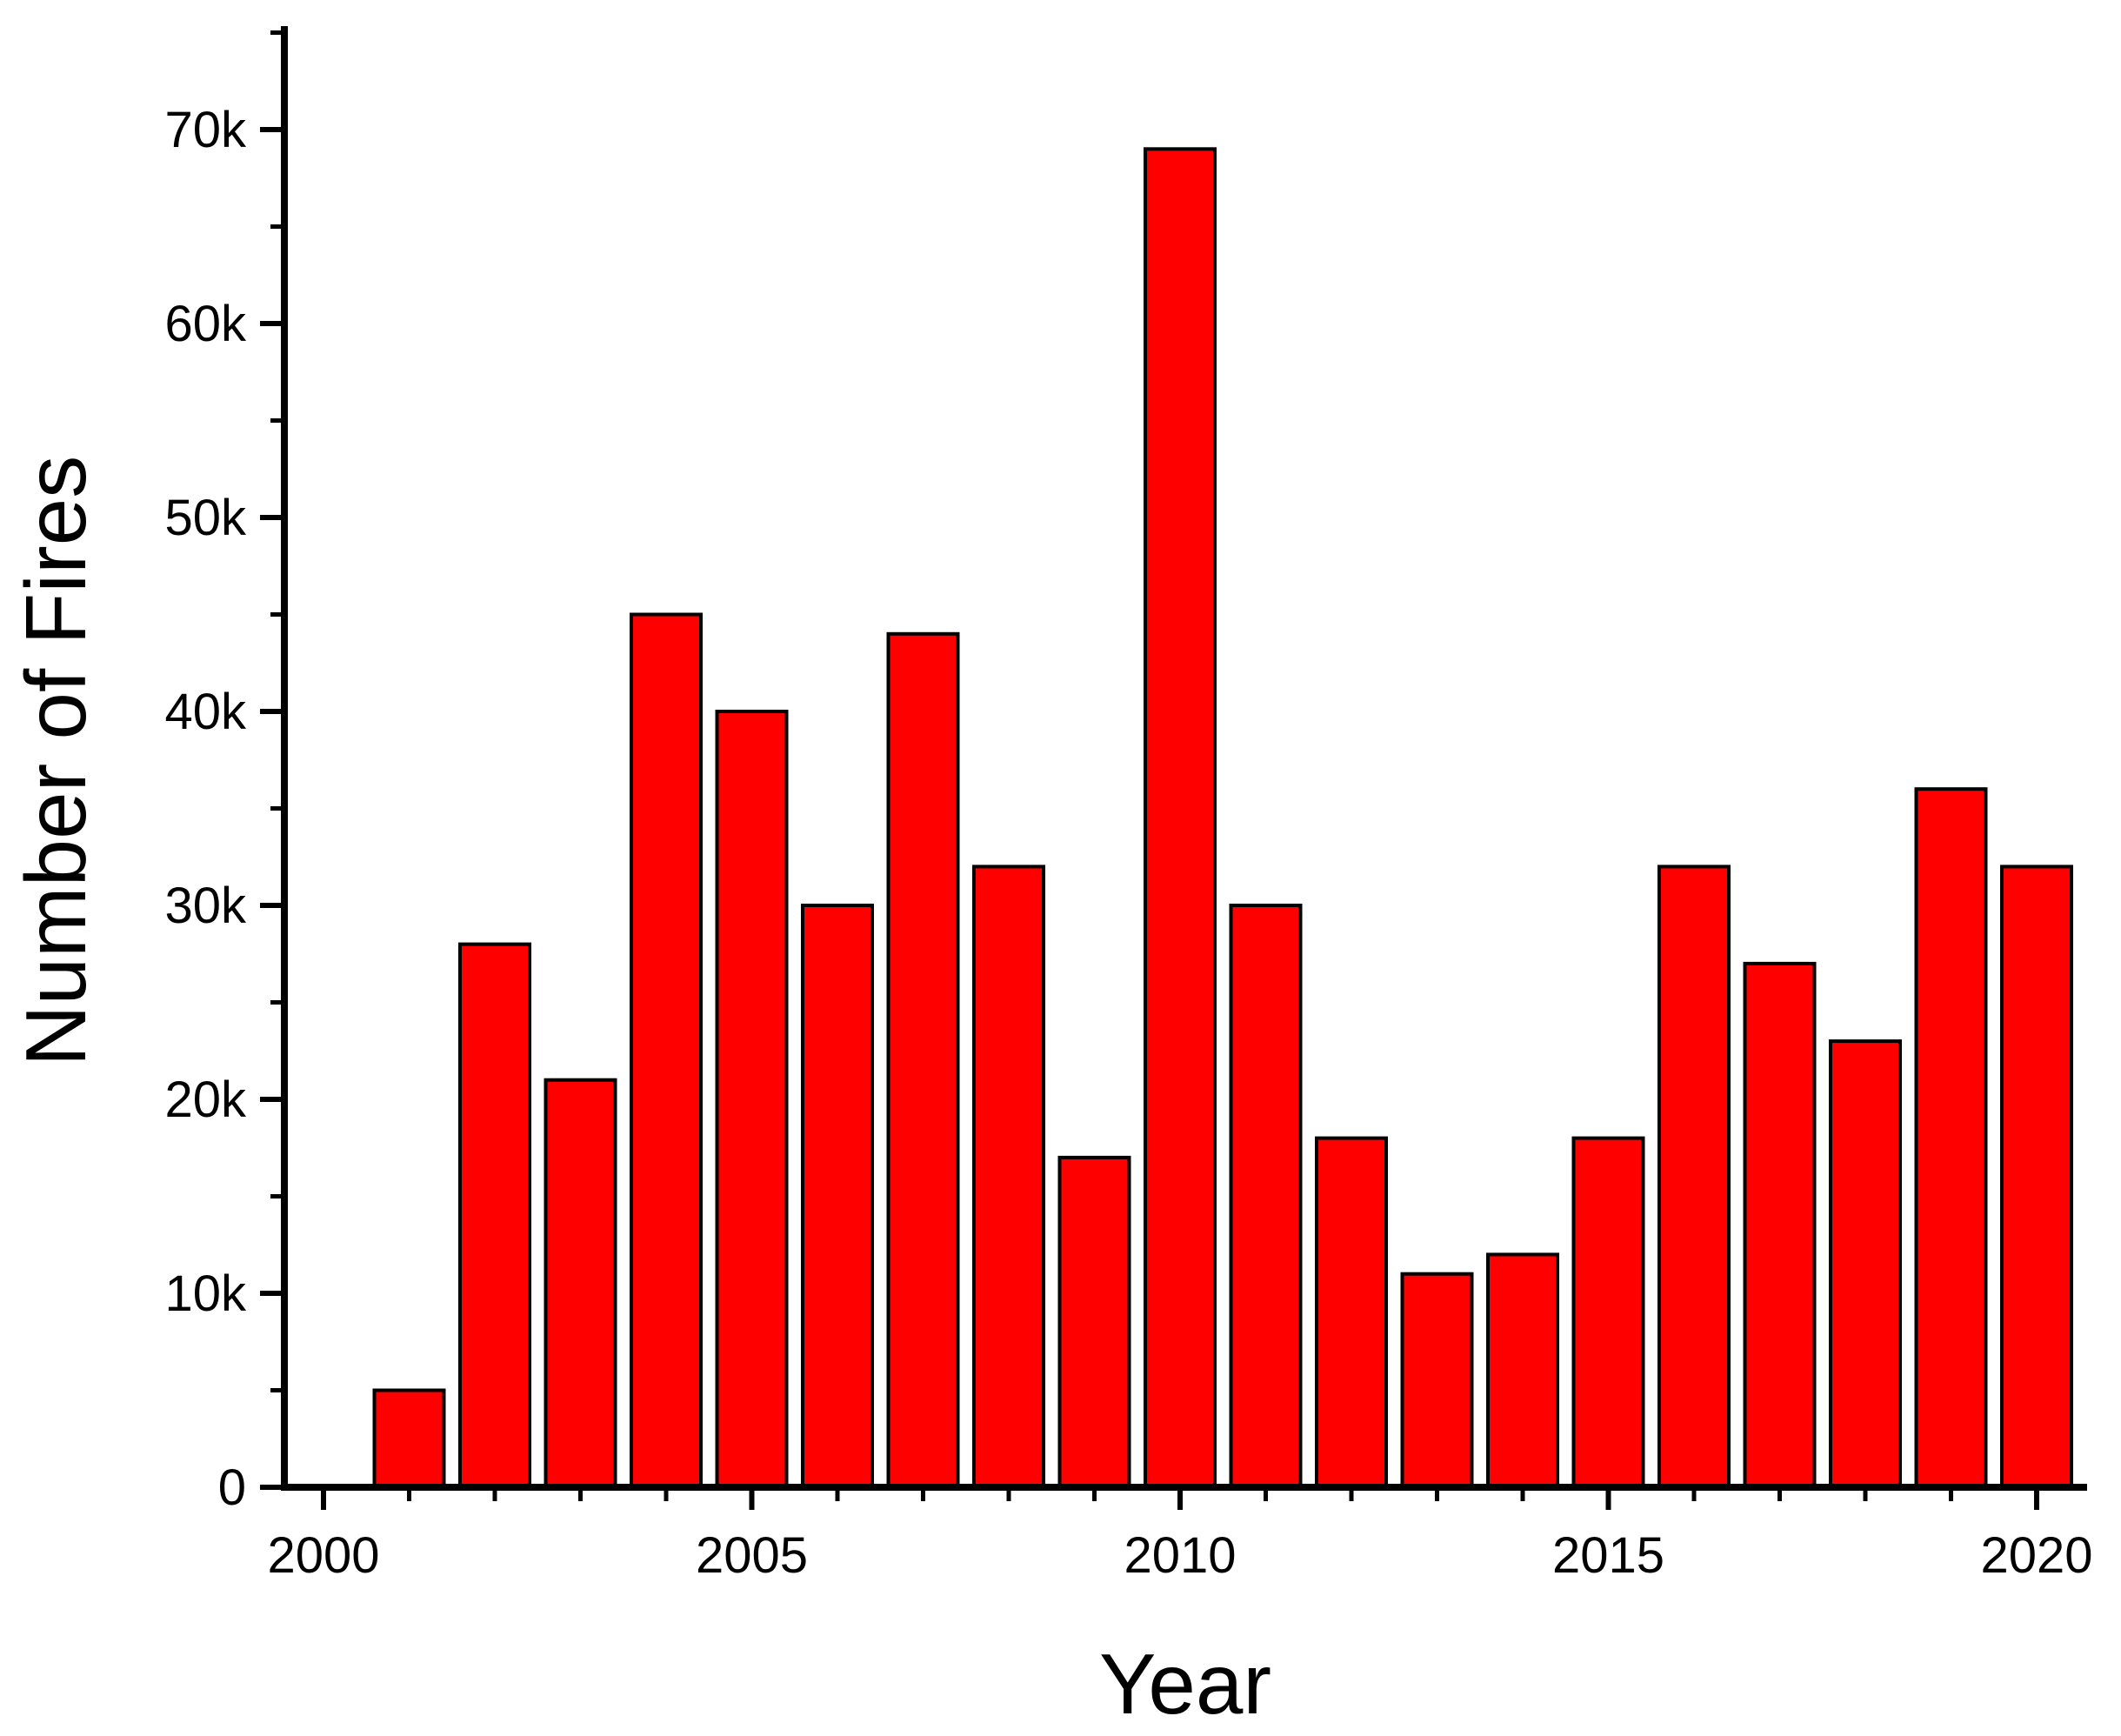 The image size is (2121, 1736). What do you see at coordinates (409, 1438) in the screenshot?
I see `bar-2001` at bounding box center [409, 1438].